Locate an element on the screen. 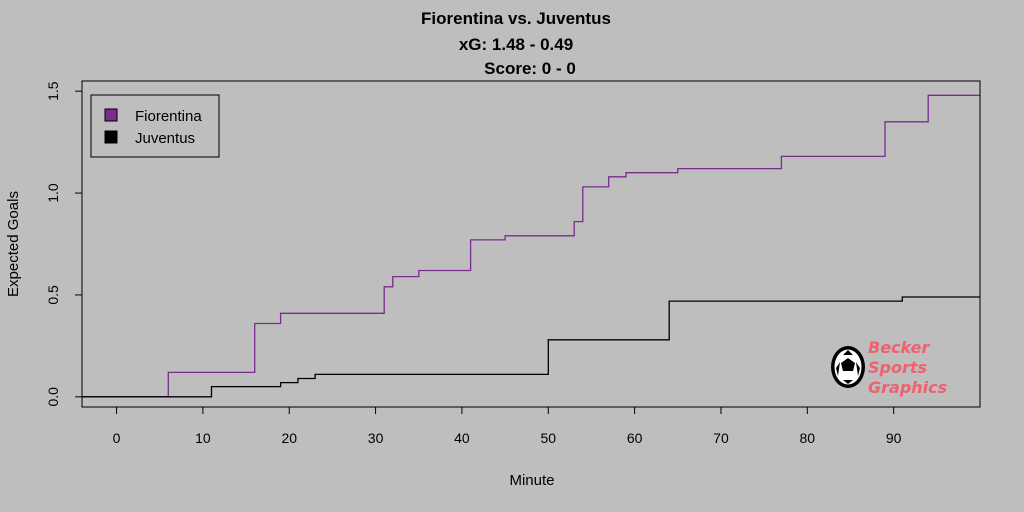 The width and height of the screenshot is (1024, 512). x-tick-label: 10 is located at coordinates (203, 438).